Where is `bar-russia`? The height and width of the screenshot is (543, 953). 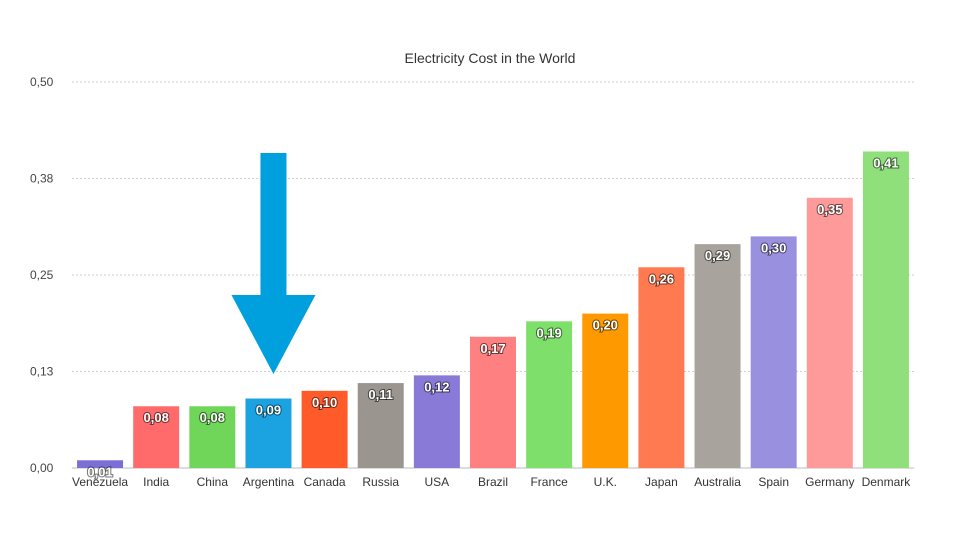
bar-russia is located at coordinates (380, 425).